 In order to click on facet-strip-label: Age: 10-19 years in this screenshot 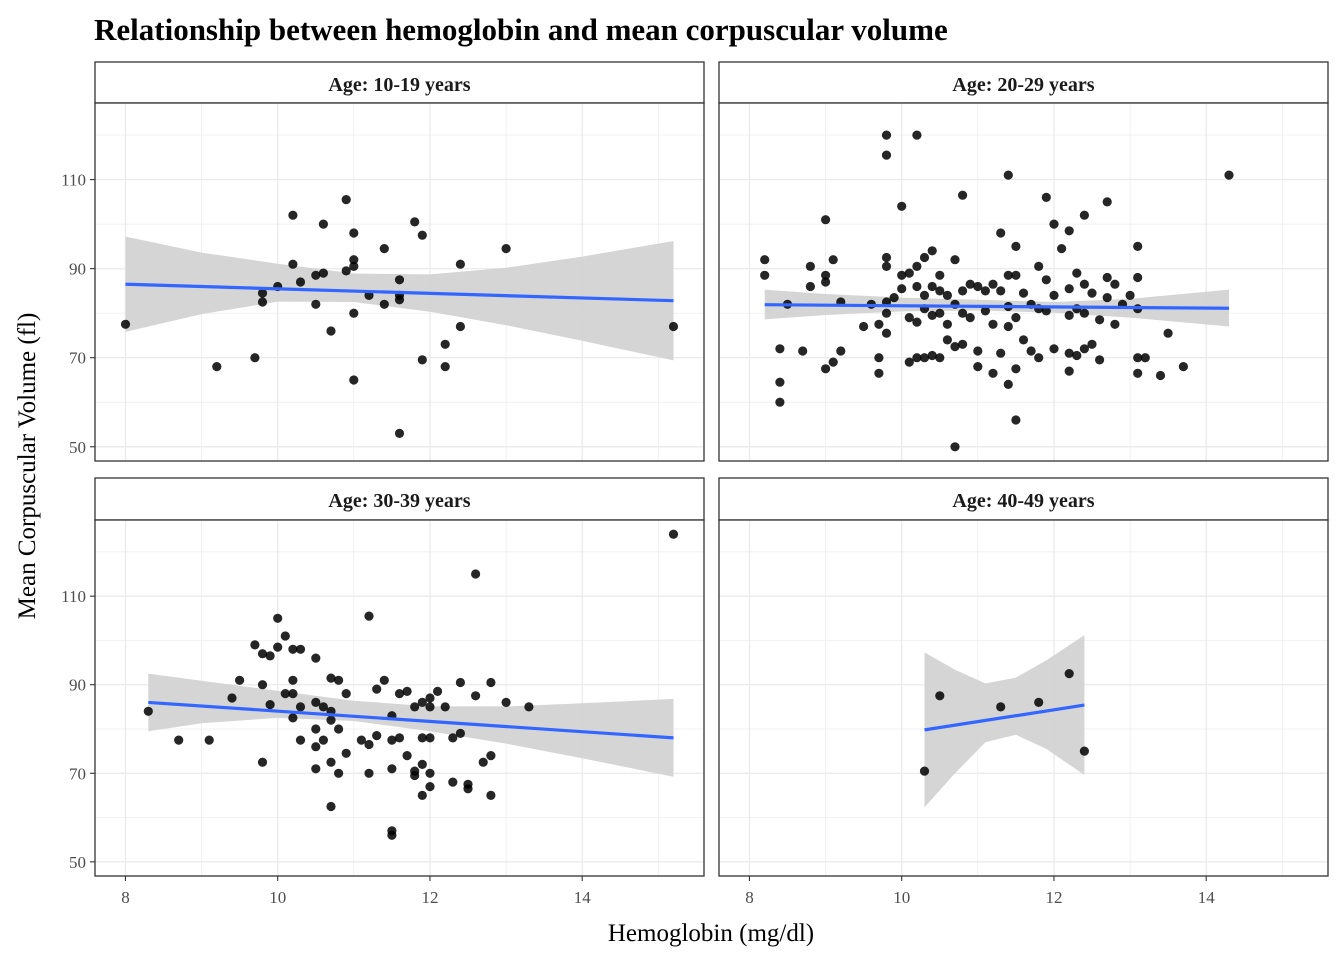, I will do `click(399, 85)`.